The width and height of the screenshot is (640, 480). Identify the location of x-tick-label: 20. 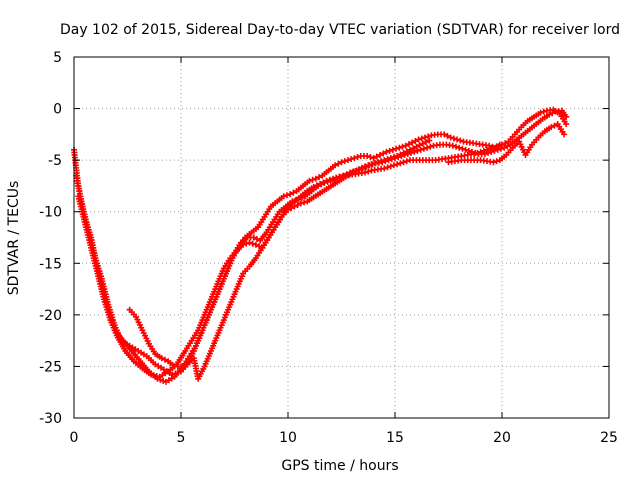
(502, 438).